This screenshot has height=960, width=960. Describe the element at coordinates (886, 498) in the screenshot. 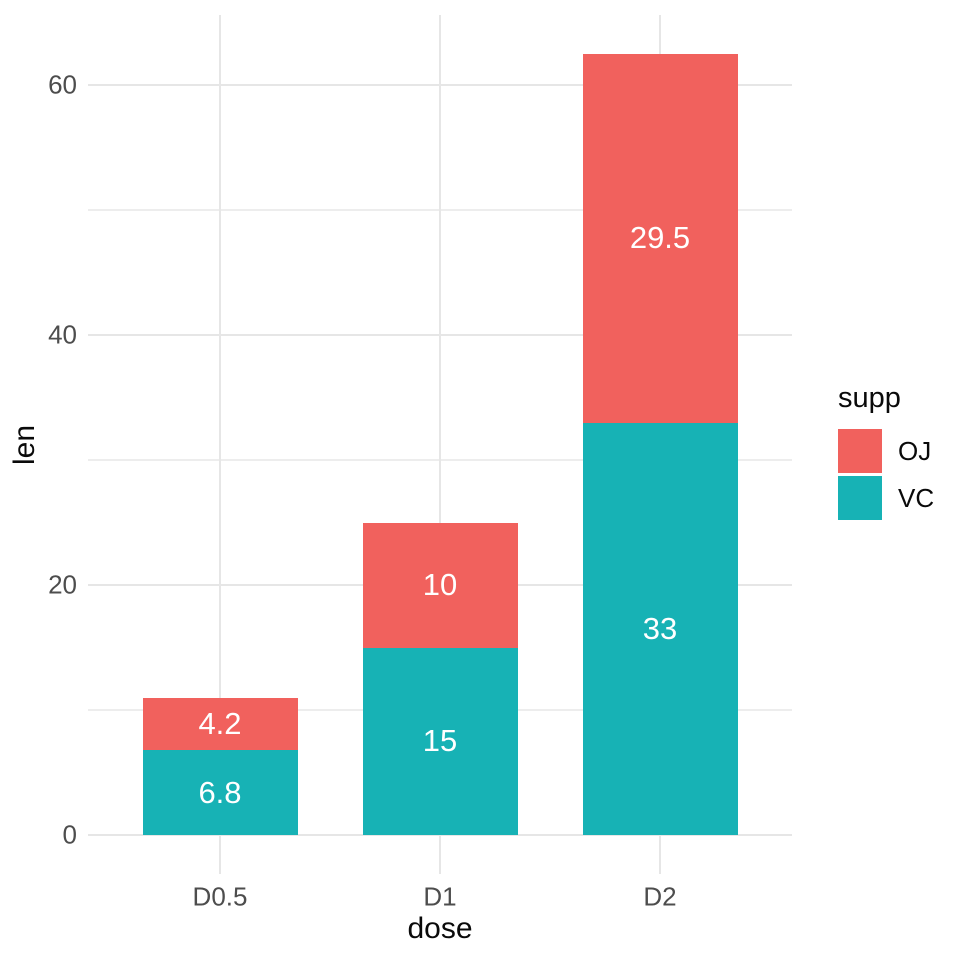

I see `legend-entry-VC: VC` at that location.